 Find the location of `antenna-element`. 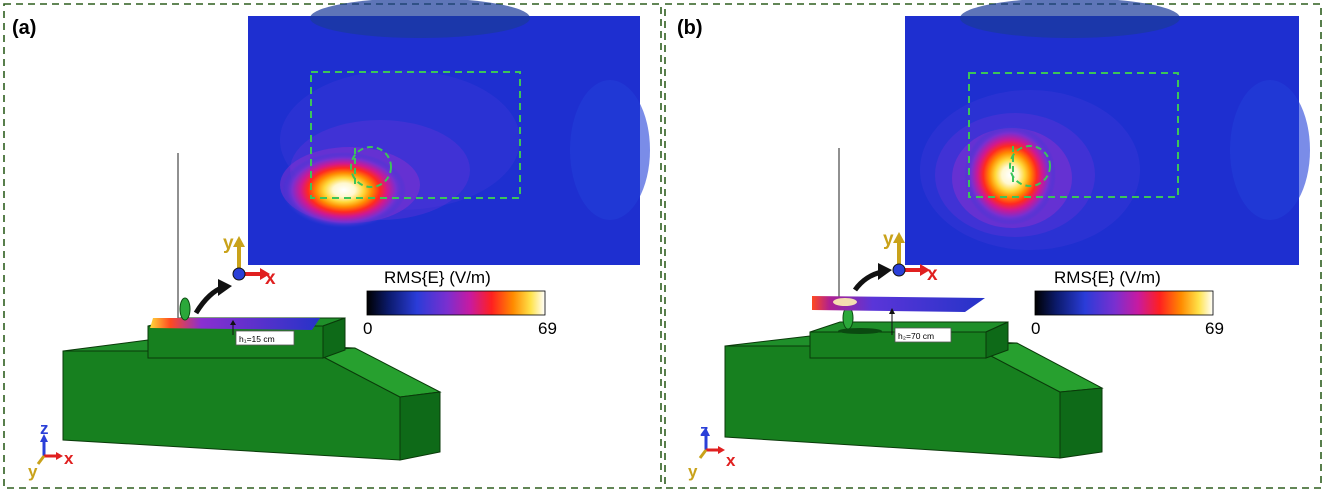

antenna-element is located at coordinates (185, 309).